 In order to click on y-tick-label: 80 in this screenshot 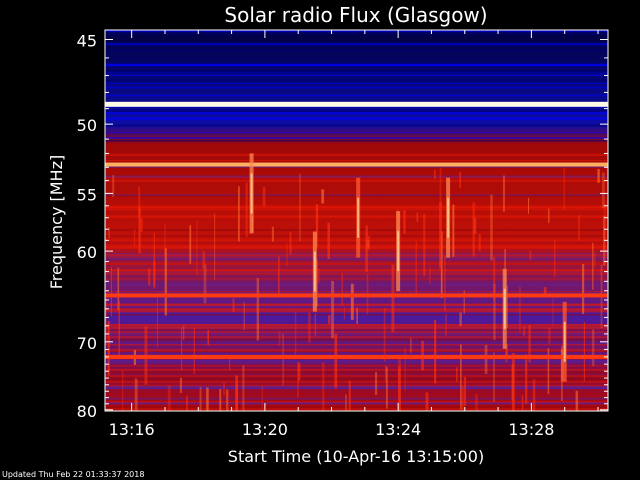, I will do `click(87, 411)`.